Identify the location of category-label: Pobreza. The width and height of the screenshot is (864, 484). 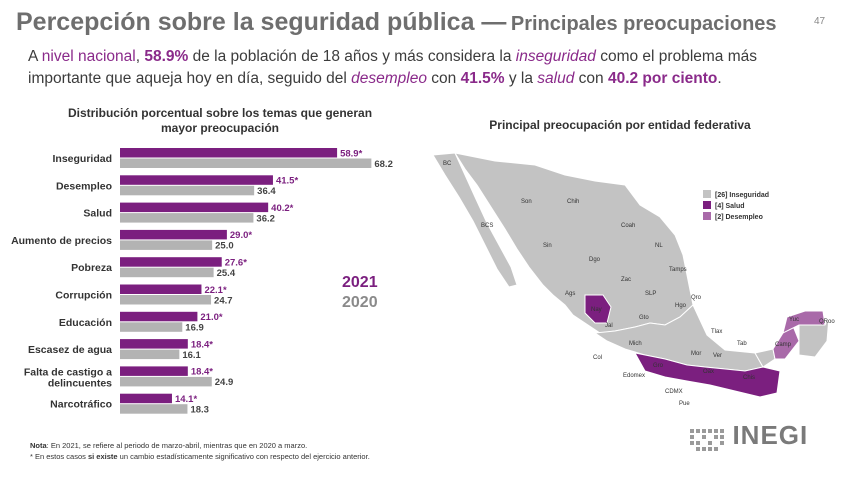
(91, 268).